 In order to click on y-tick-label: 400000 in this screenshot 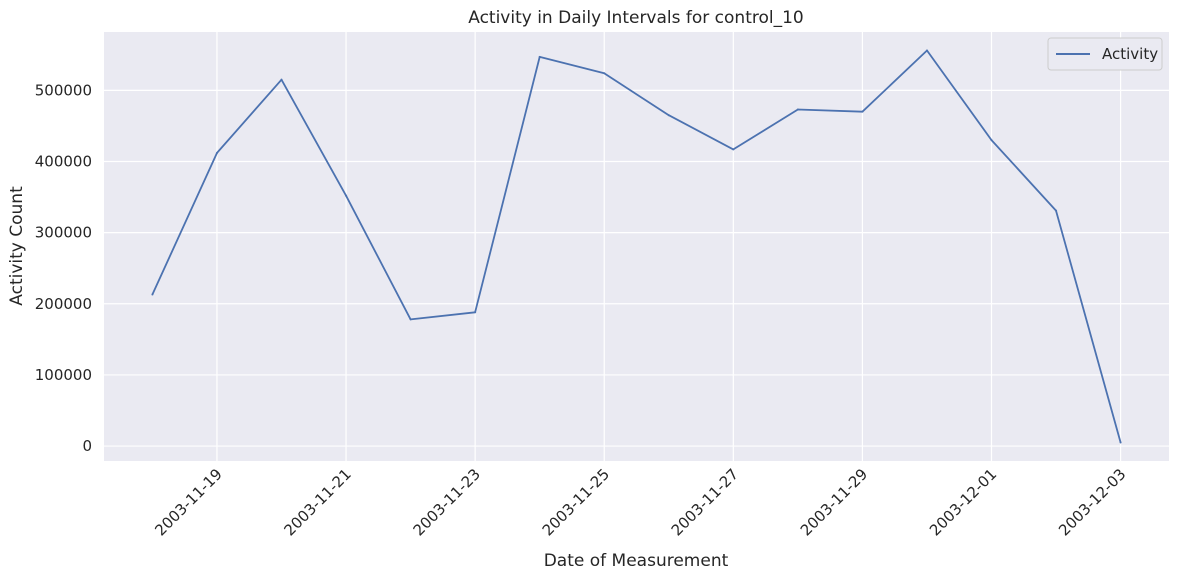, I will do `click(63, 161)`.